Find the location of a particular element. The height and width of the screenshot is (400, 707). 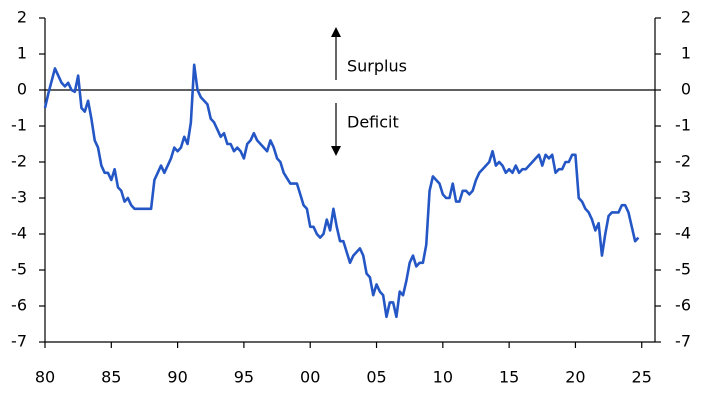

x-tick-label: 80 is located at coordinates (45, 377).